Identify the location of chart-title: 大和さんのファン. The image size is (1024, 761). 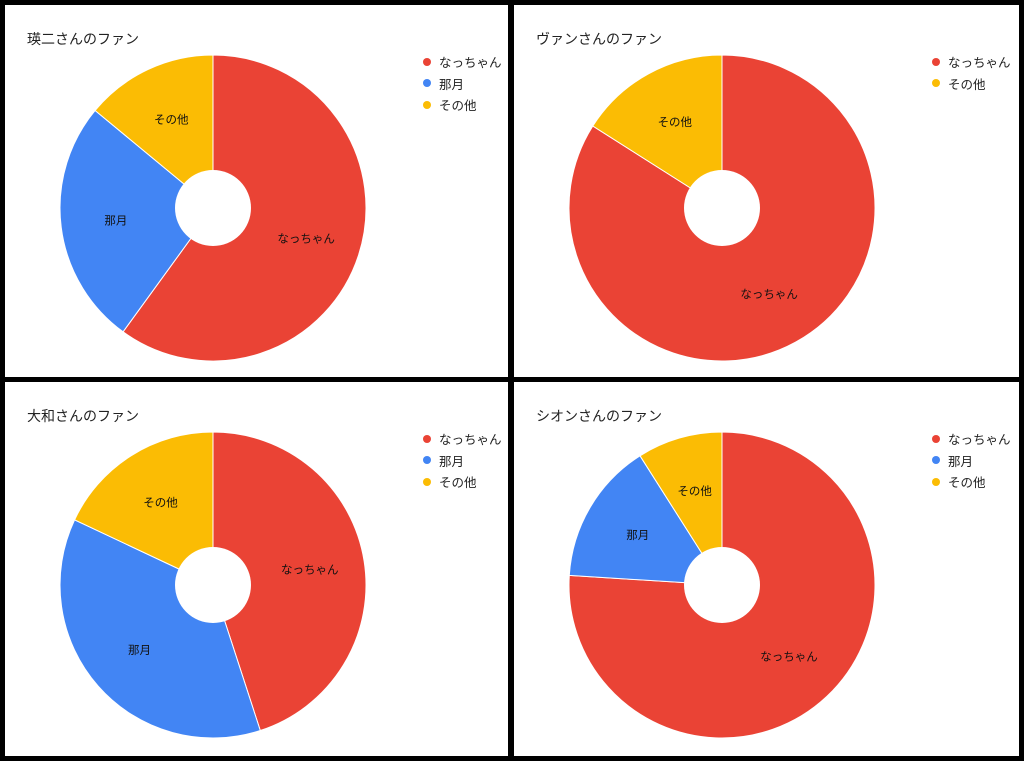
(83, 417).